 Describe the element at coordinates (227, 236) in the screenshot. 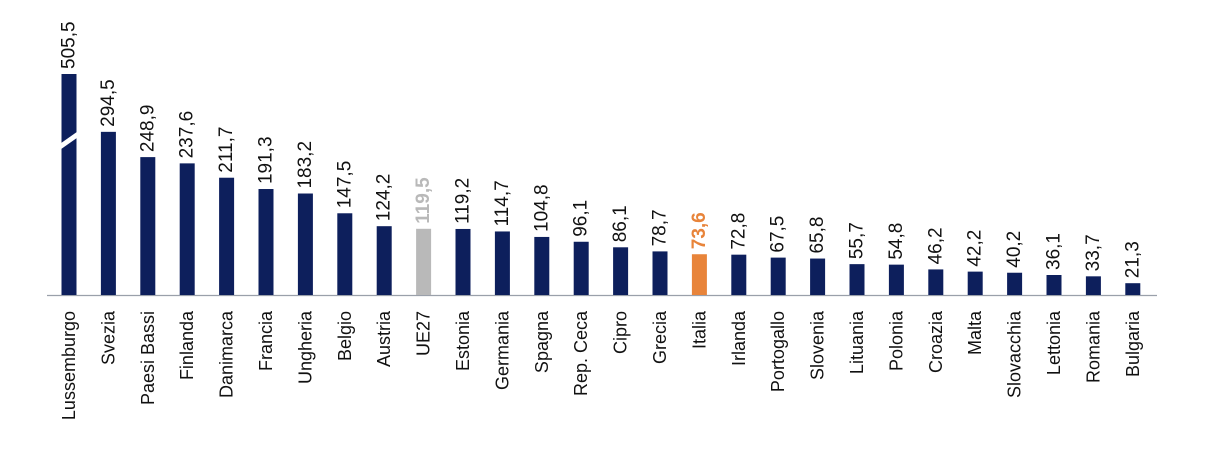

I see `bar-danimarca` at that location.